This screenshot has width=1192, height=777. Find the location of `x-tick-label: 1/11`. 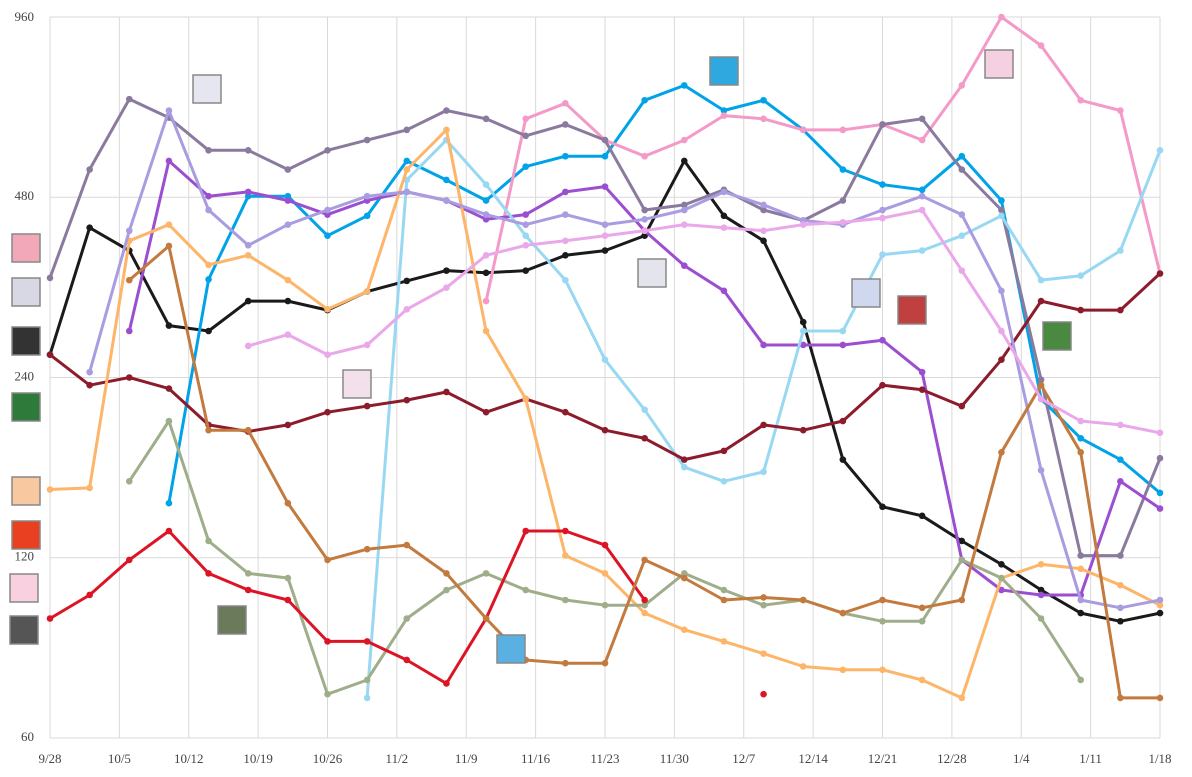

x-tick-label: 1/11 is located at coordinates (1090, 758).